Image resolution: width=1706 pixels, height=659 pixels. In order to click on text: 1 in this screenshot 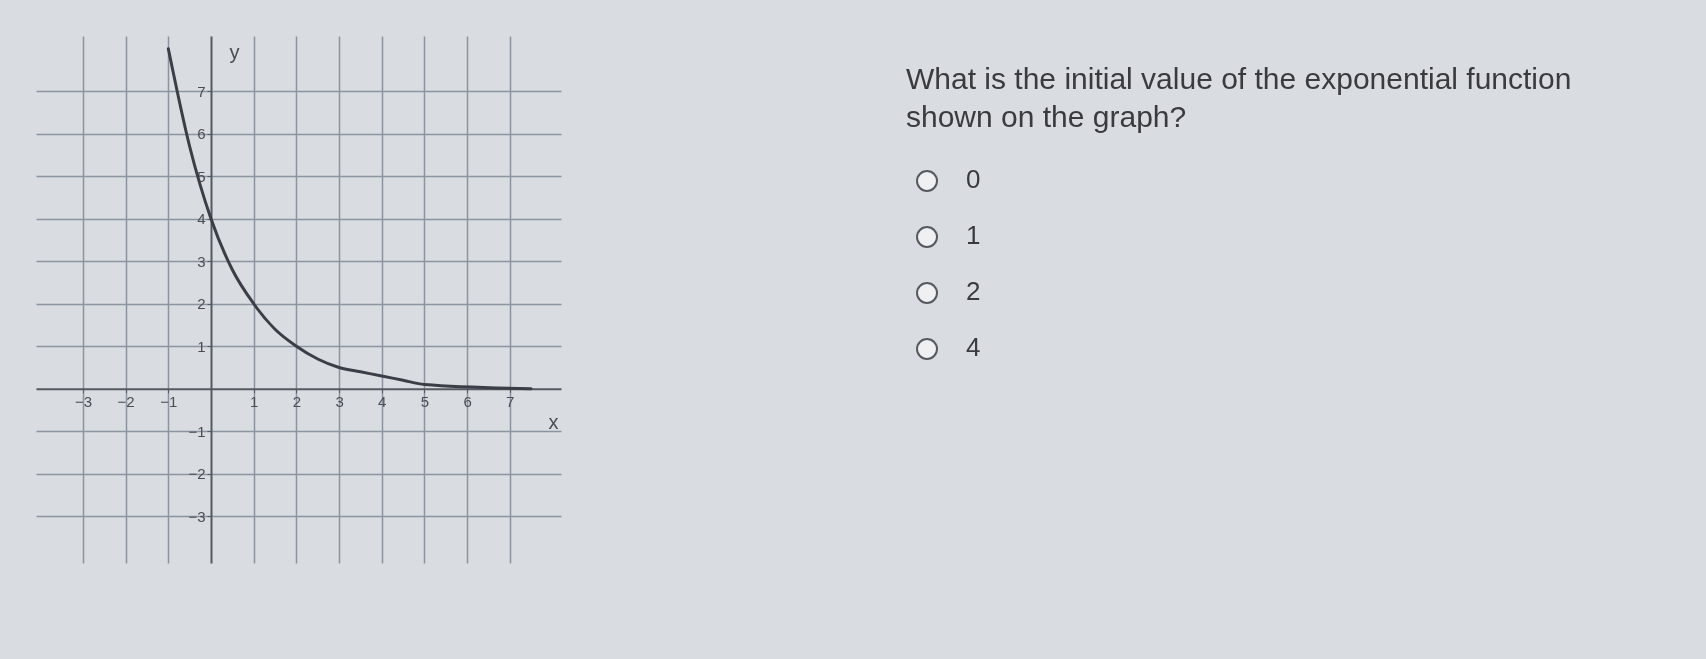, I will do `click(973, 235)`.